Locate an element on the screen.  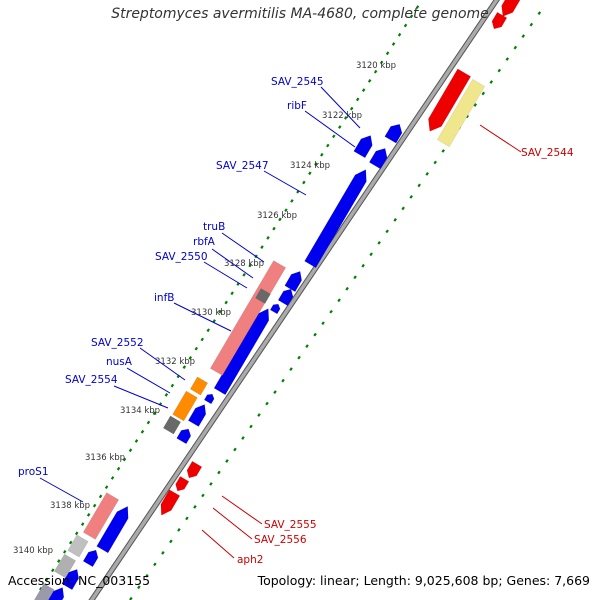
ruler-tick-label: 3138 kbp is located at coordinates (70, 506).